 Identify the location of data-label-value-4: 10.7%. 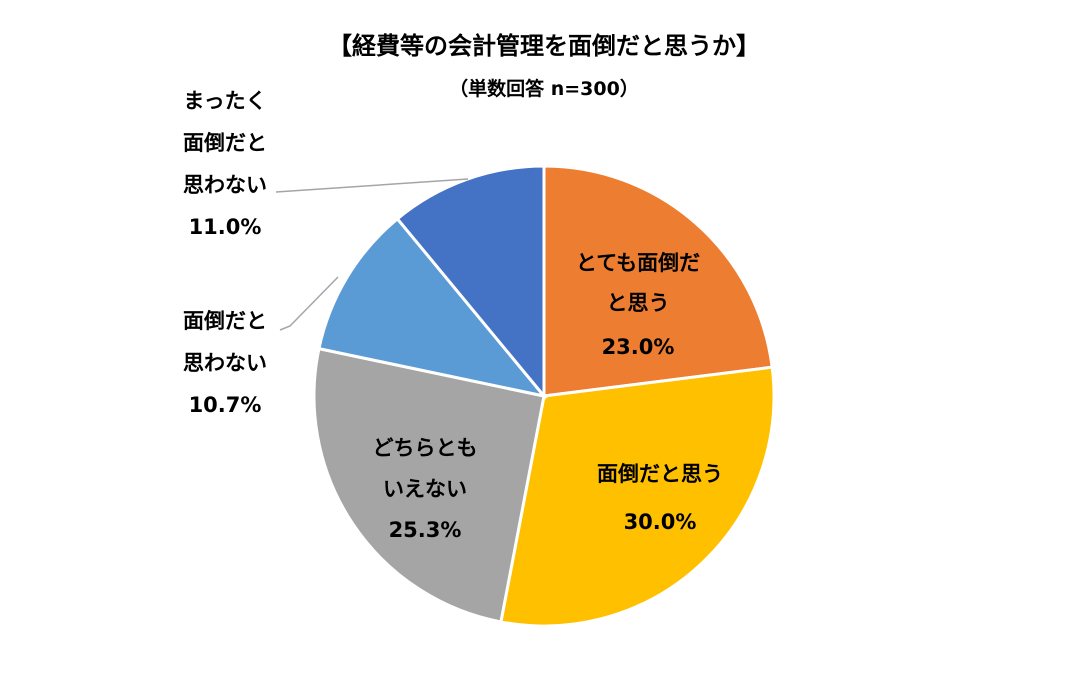
(225, 405).